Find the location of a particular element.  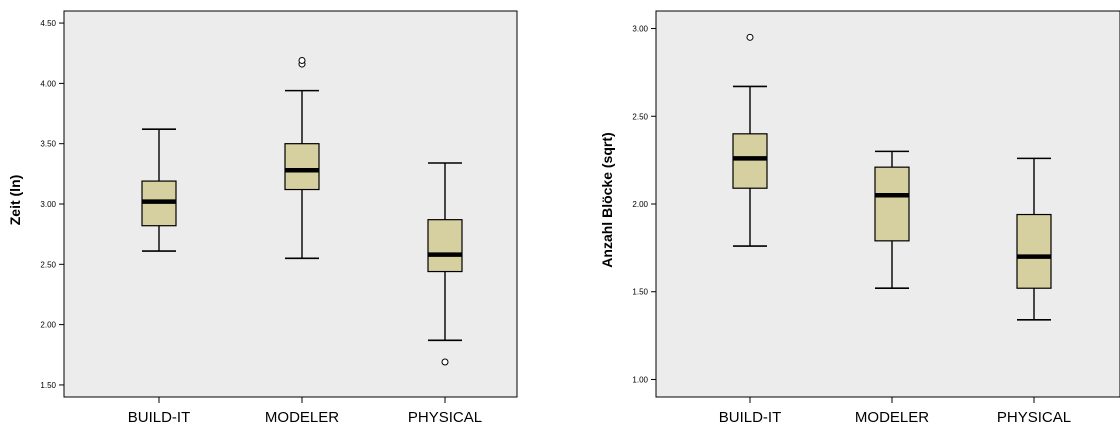

y-tick-label: 4.50 is located at coordinates (48, 23).